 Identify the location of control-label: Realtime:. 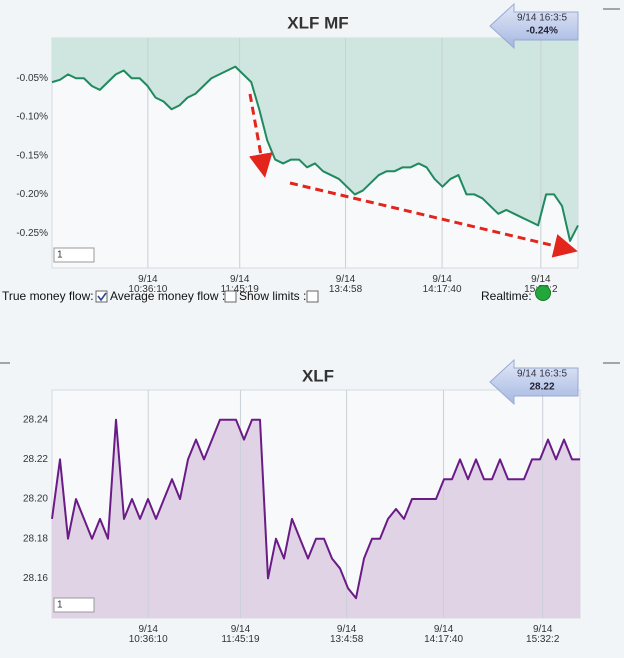
(506, 296).